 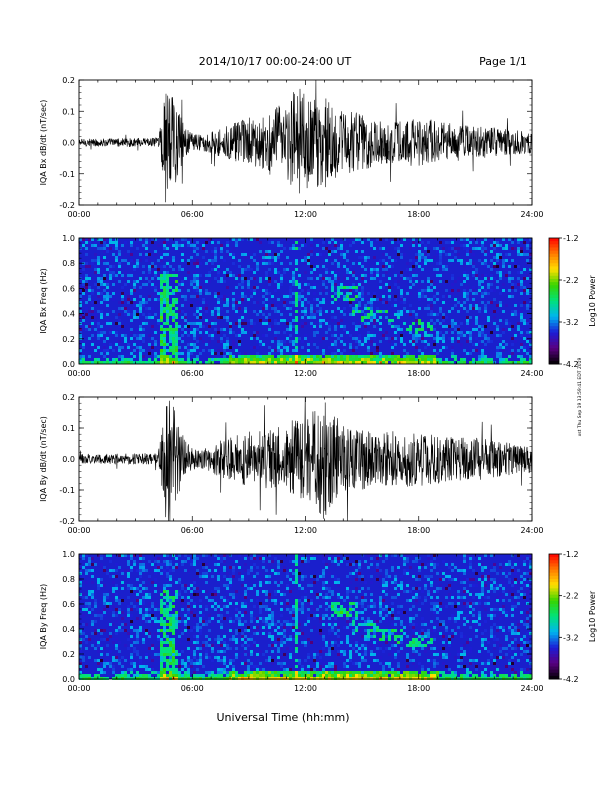 What do you see at coordinates (68, 80) in the screenshot?
I see `y-tick-label: 0.2` at bounding box center [68, 80].